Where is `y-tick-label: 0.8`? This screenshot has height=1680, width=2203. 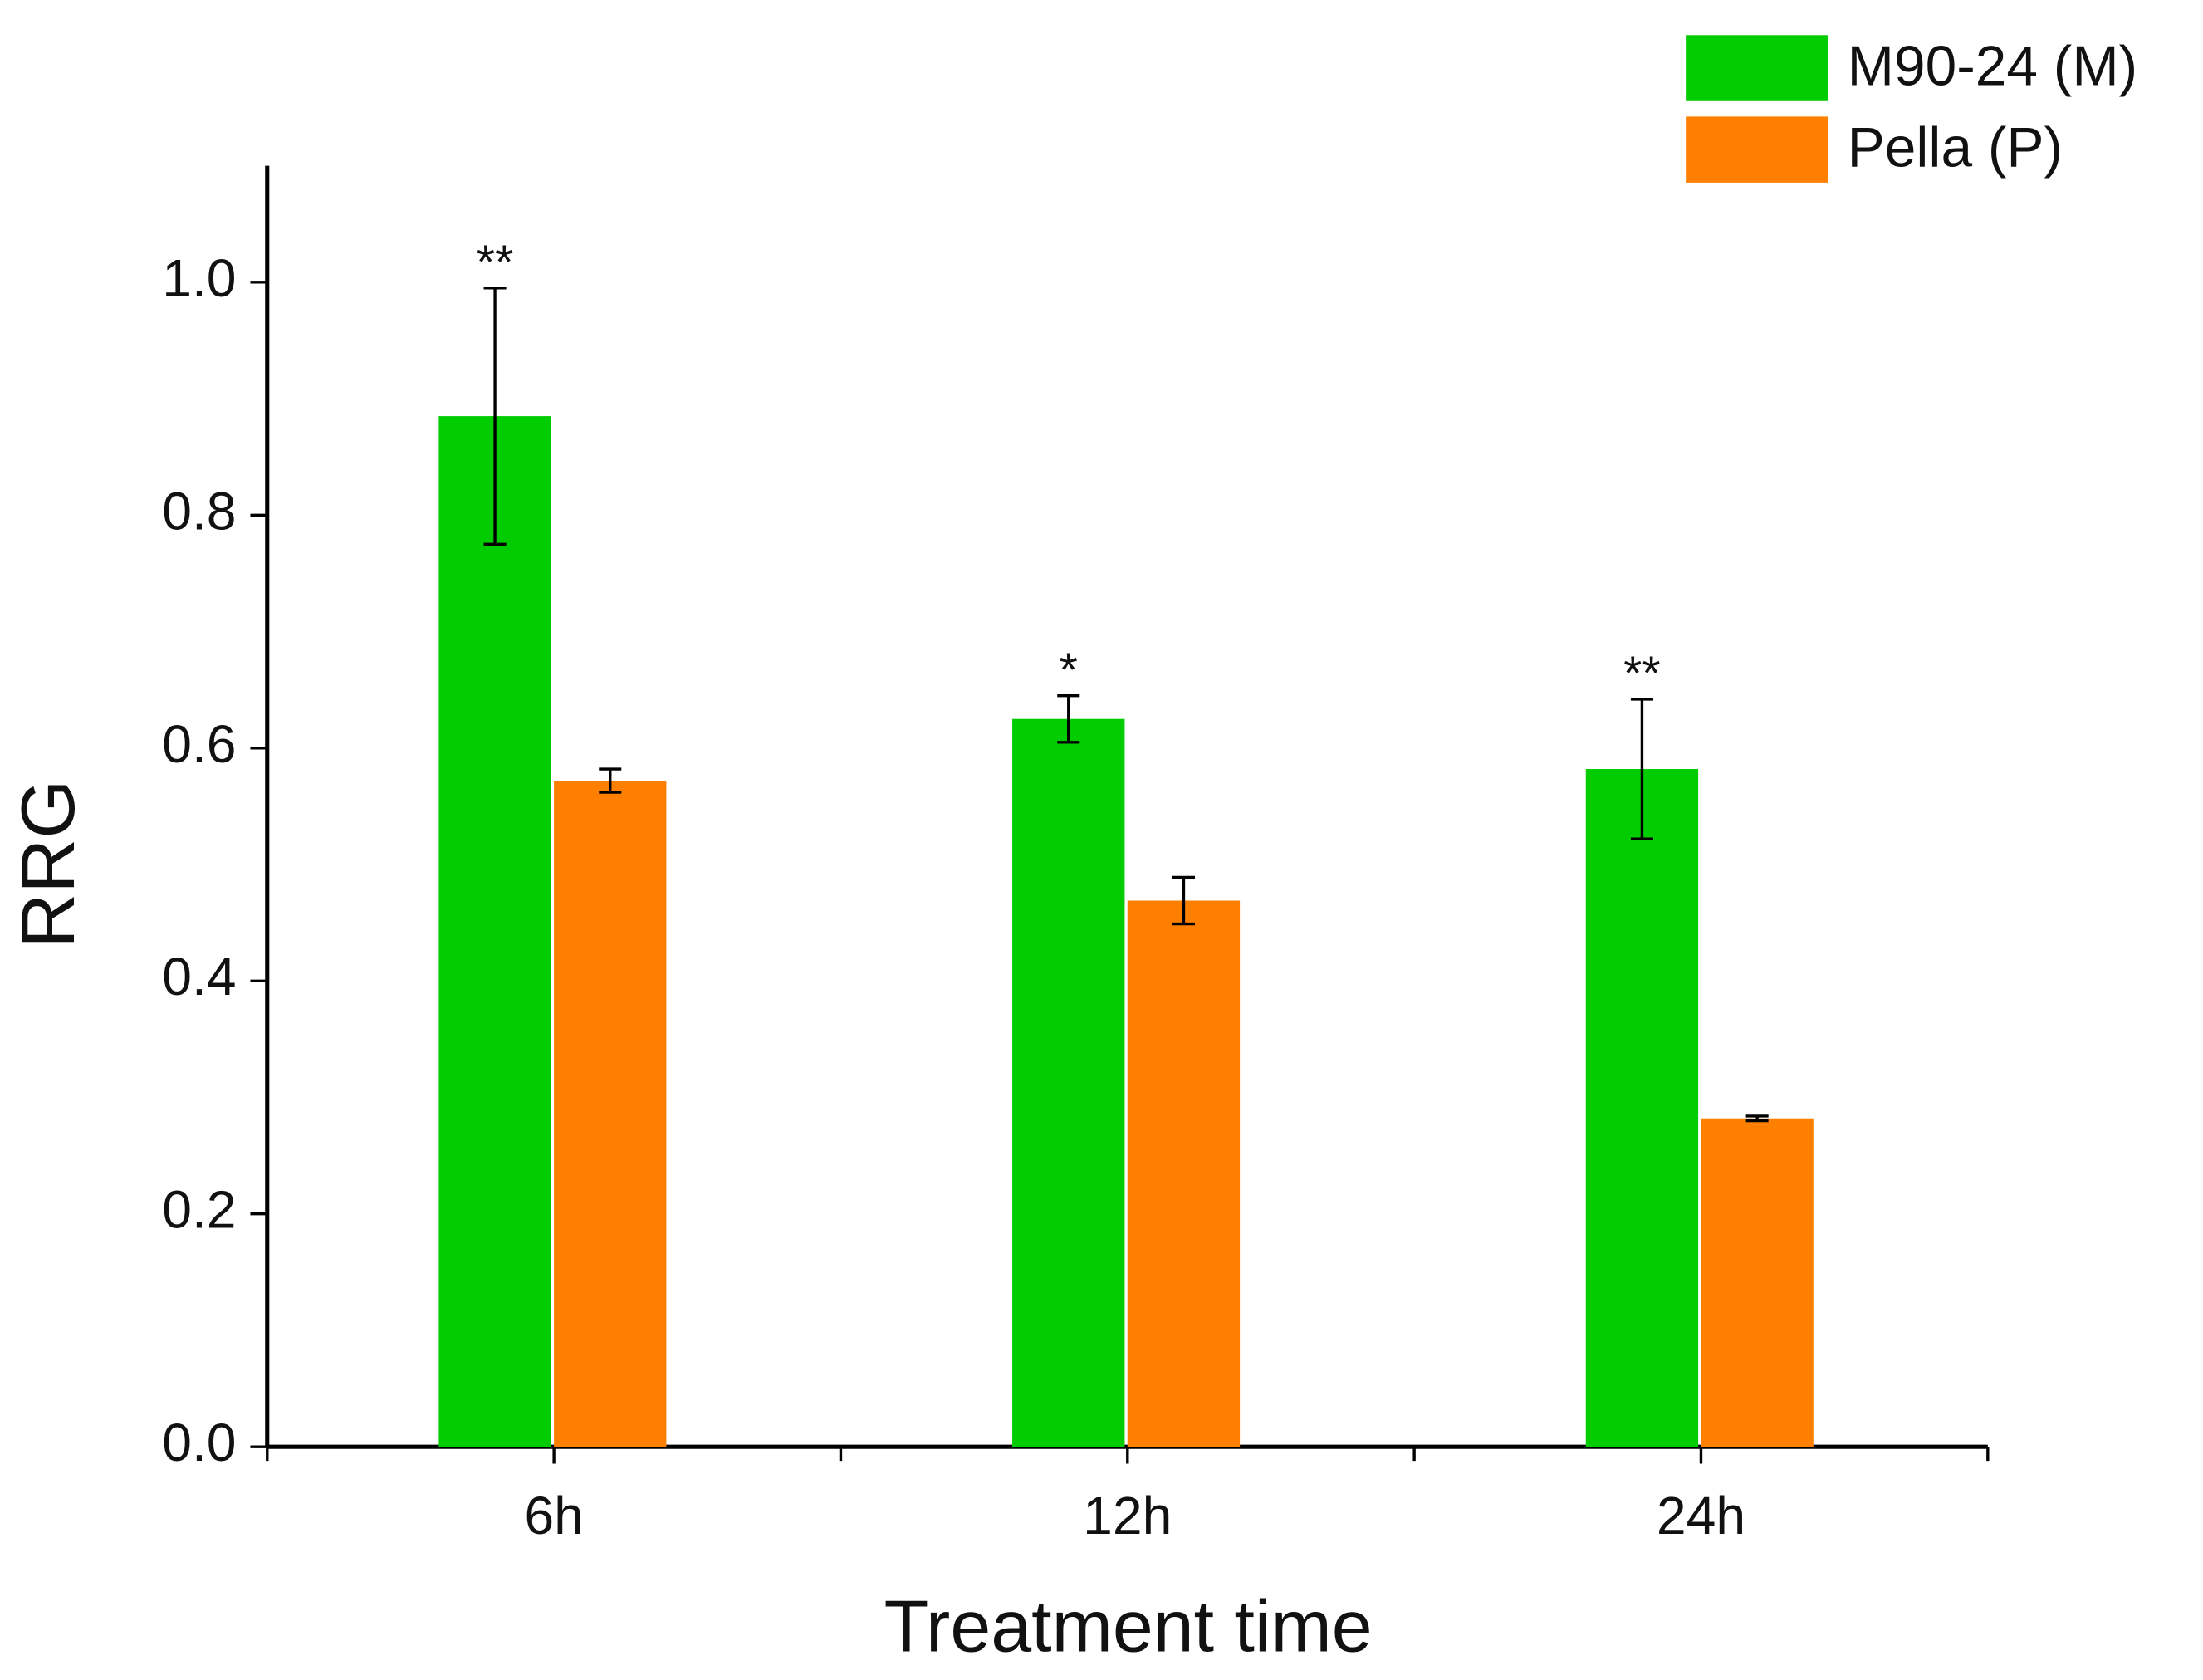 y-tick-label: 0.8 is located at coordinates (199, 511).